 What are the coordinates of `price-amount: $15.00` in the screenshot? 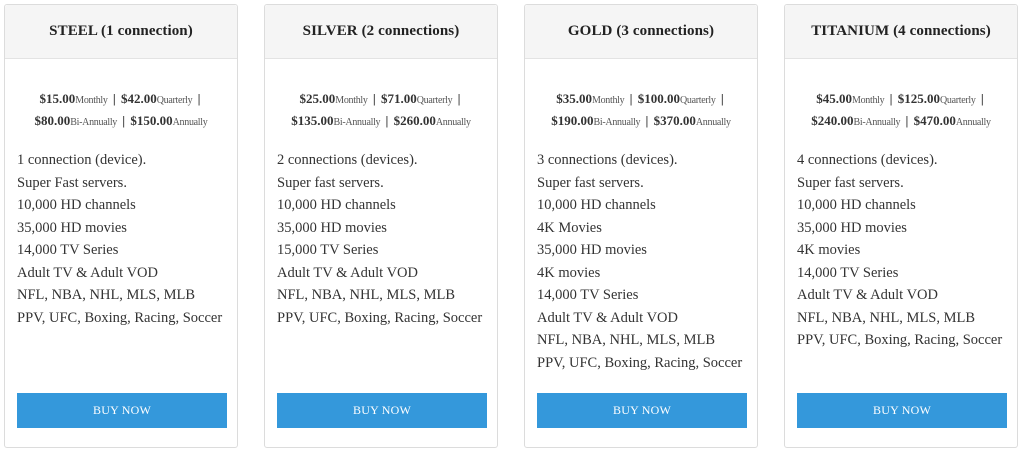 It's located at (57, 98).